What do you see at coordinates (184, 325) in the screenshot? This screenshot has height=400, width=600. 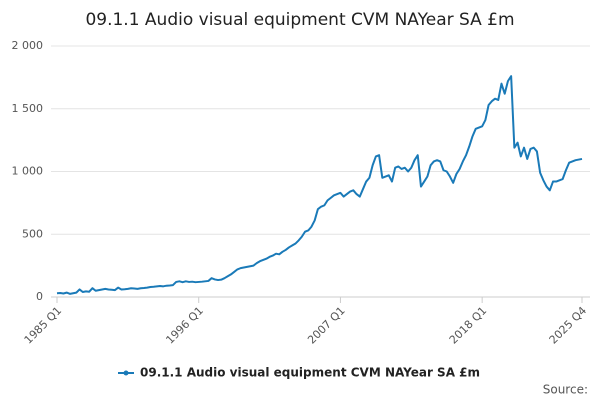 I see `x-tick-label: 1996 Q1` at bounding box center [184, 325].